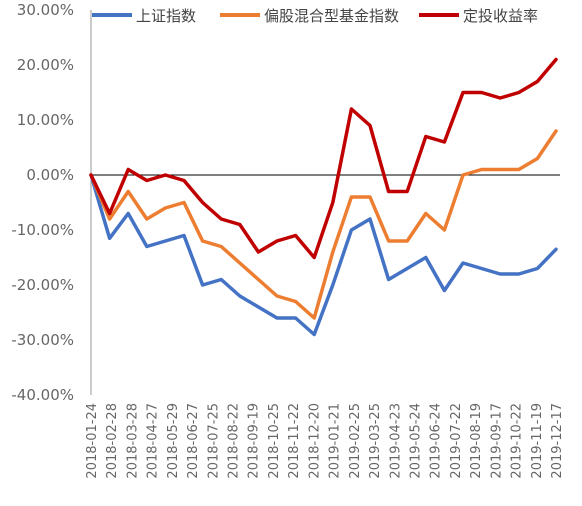  I want to click on x-tick-label: 2018-08-22, so click(234, 441).